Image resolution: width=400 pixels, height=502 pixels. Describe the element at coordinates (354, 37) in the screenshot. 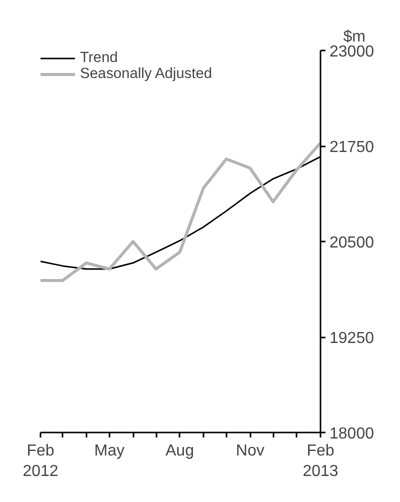

I see `y-axis-title: $m` at that location.